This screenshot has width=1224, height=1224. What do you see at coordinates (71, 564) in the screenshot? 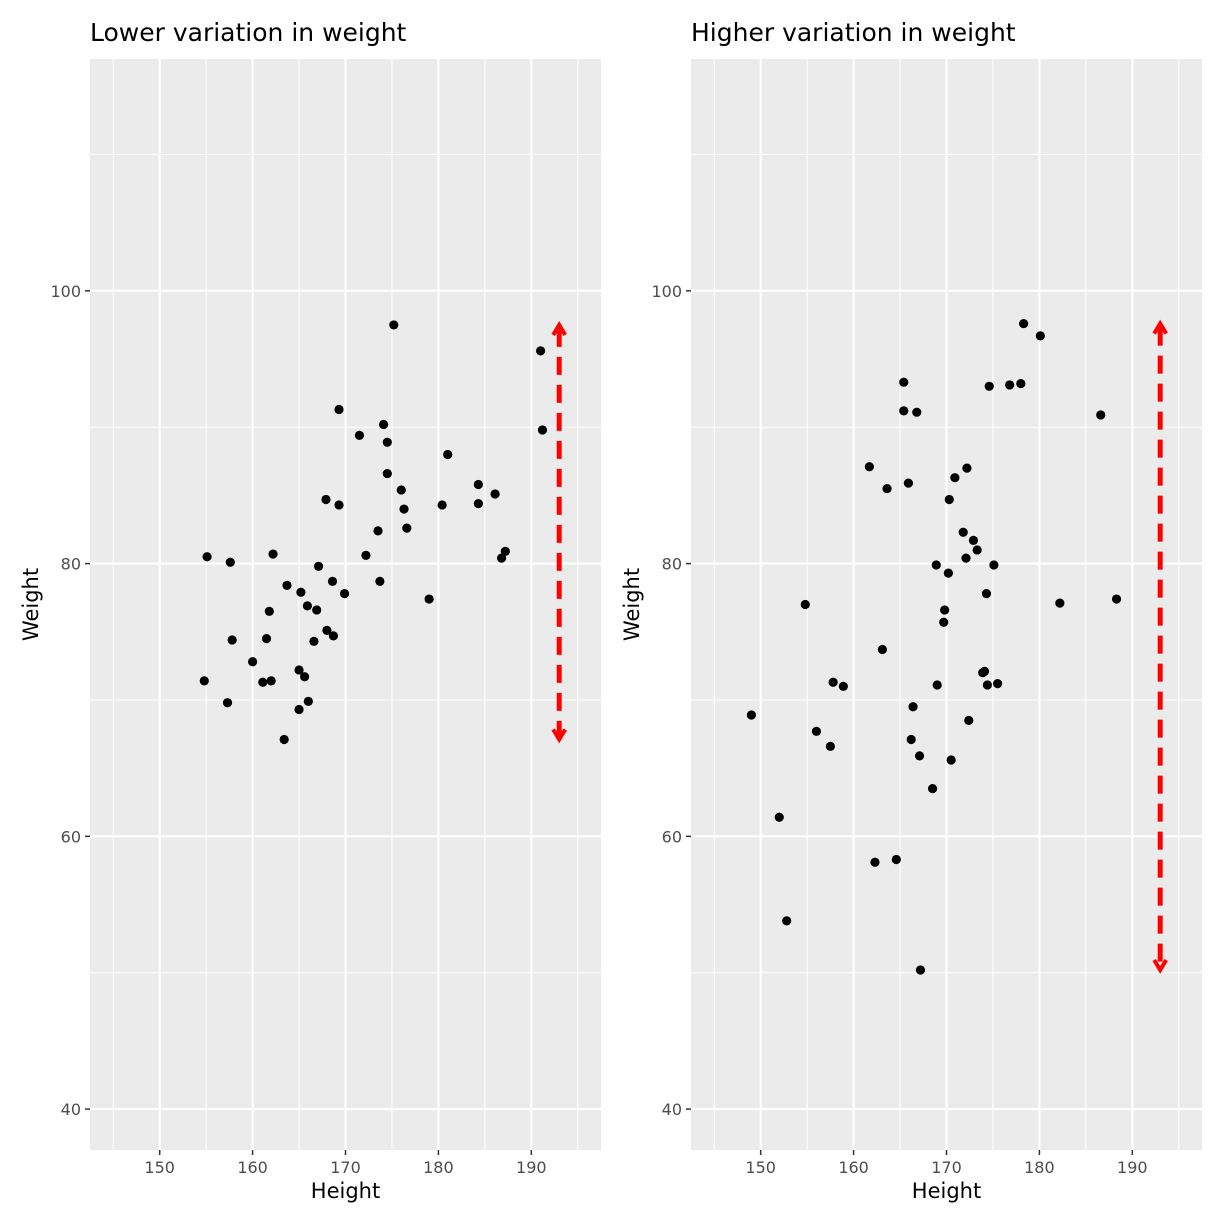
I see `y-tick-label: 80` at bounding box center [71, 564].